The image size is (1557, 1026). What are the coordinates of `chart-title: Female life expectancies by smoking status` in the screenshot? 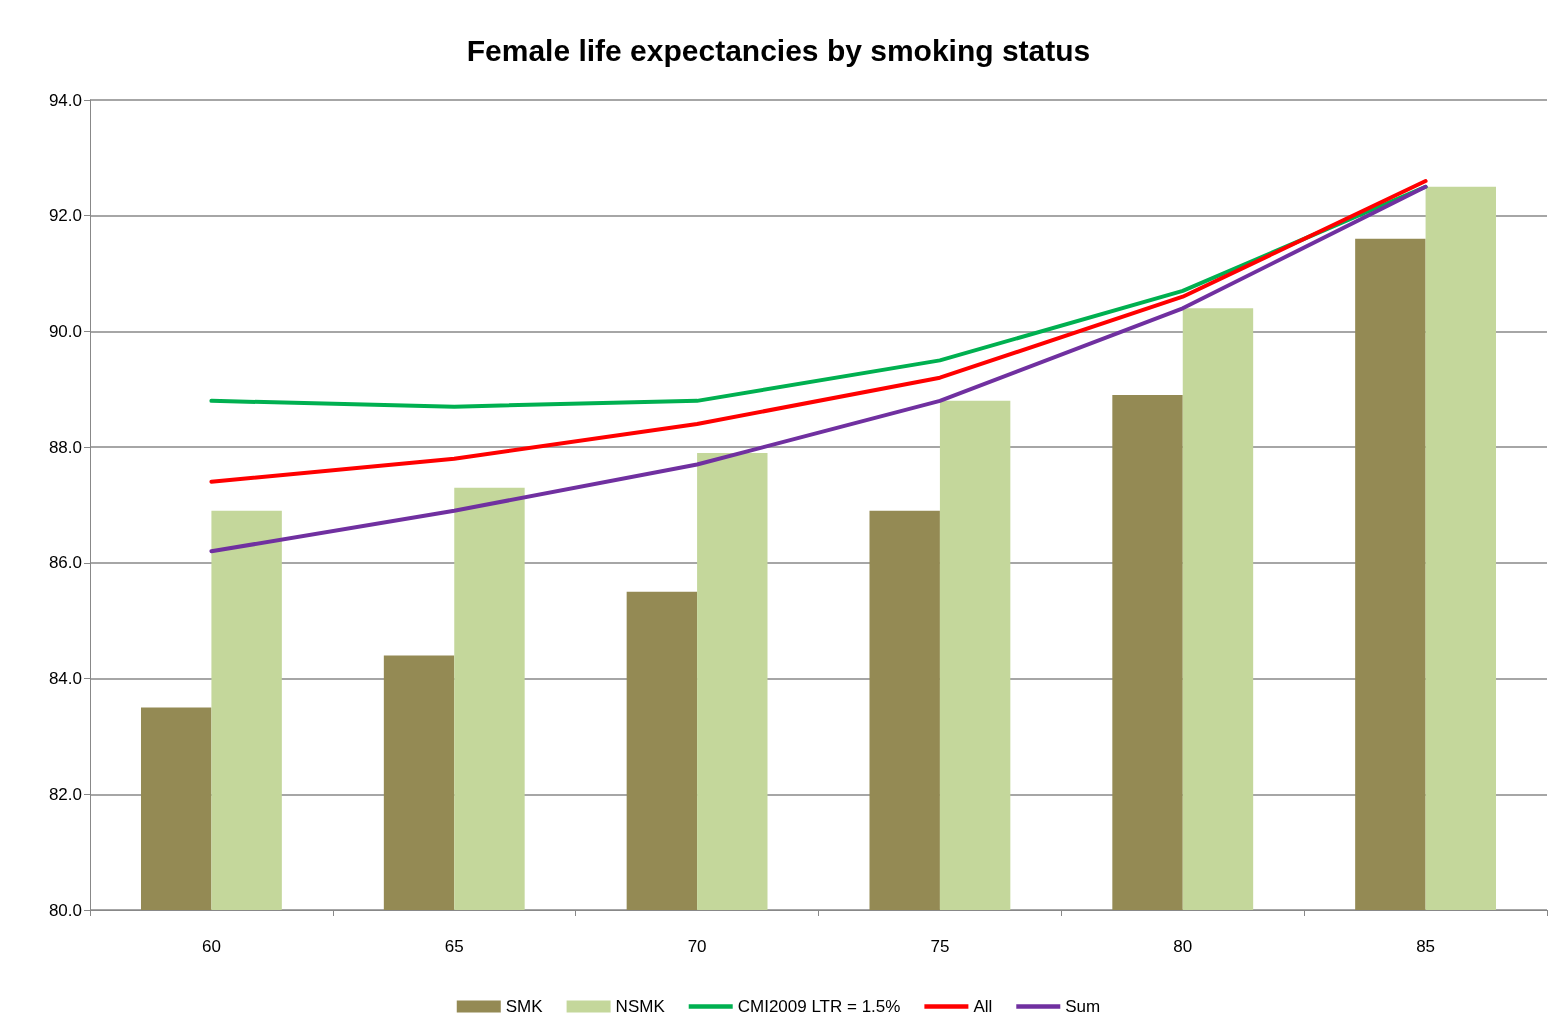 It's located at (778, 50).